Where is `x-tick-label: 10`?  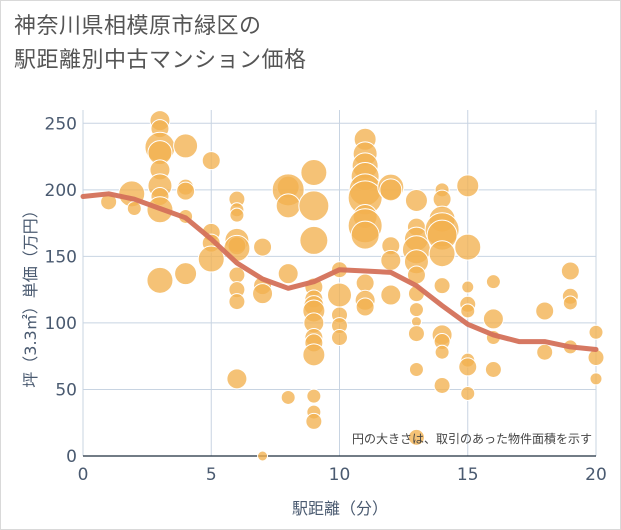 x-tick-label: 10 is located at coordinates (340, 475).